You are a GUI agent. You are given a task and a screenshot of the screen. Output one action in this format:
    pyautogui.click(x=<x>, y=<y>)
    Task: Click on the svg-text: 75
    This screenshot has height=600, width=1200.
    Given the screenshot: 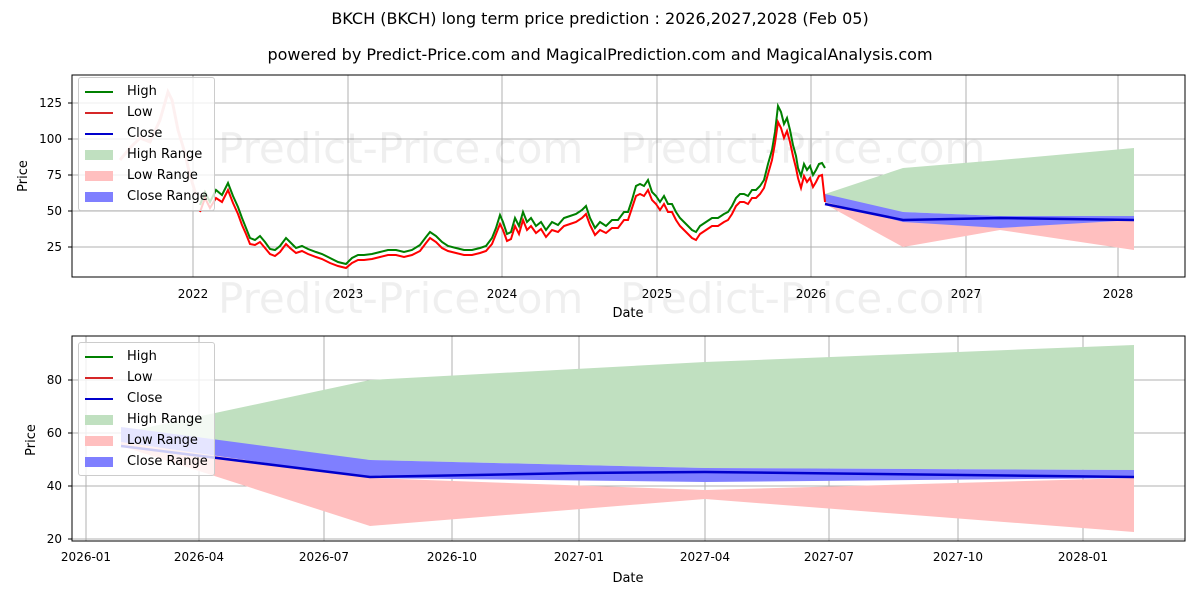 What is the action you would take?
    pyautogui.click(x=54, y=175)
    